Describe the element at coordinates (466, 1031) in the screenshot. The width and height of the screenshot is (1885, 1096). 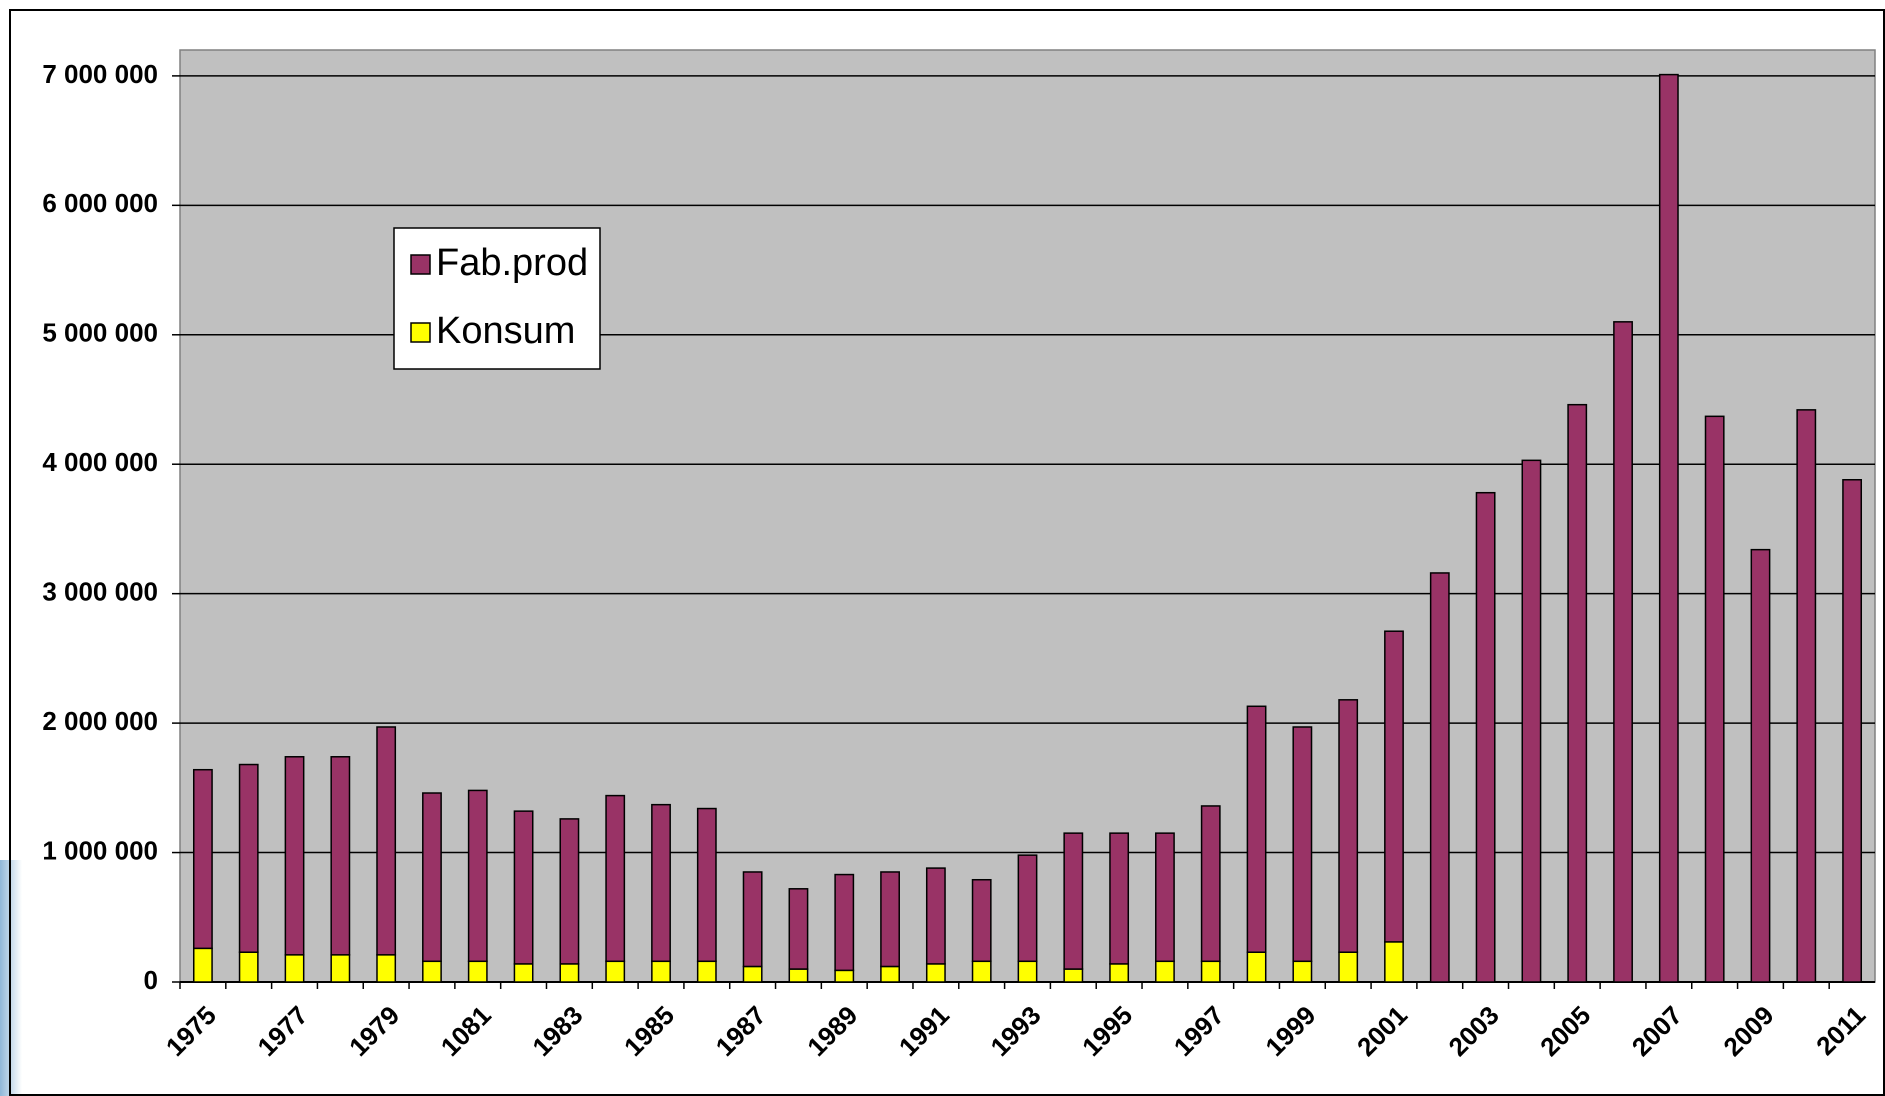
I see `x-tick-label: 1081` at that location.